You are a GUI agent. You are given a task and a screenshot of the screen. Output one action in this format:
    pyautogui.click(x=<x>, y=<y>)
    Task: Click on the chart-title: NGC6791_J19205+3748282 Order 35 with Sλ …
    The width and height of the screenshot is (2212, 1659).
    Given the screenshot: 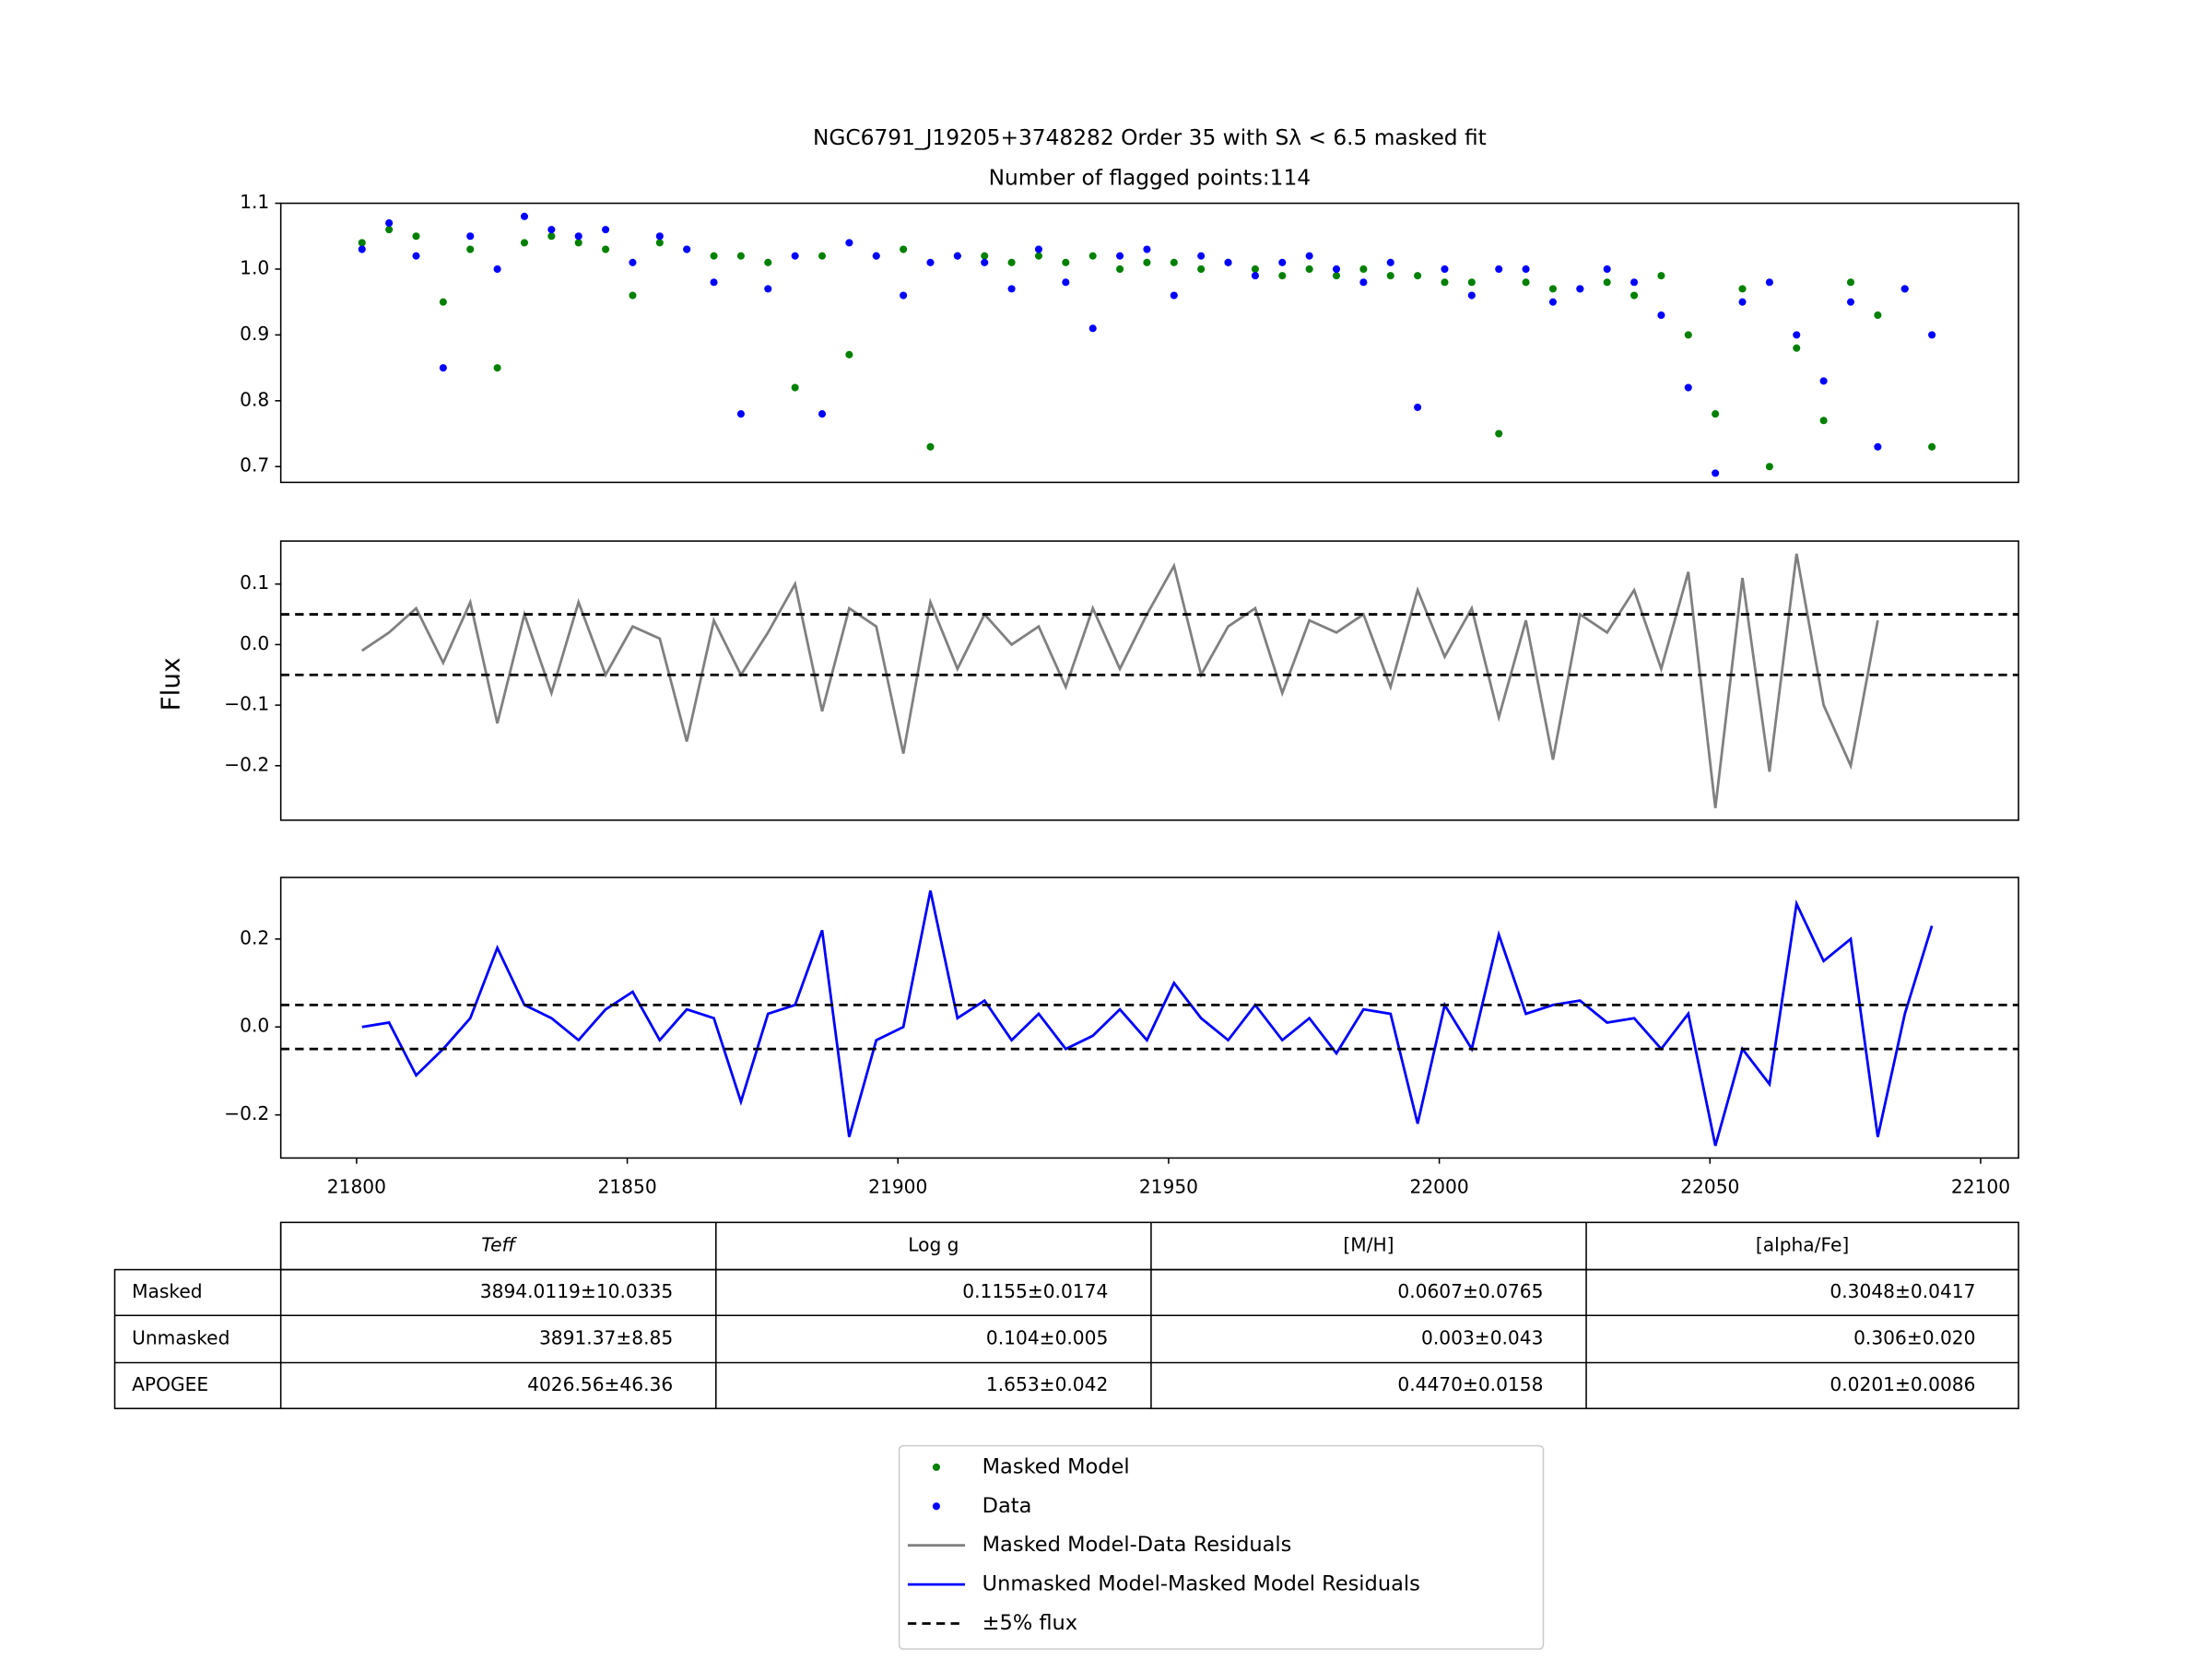 What is the action you would take?
    pyautogui.click(x=1150, y=137)
    